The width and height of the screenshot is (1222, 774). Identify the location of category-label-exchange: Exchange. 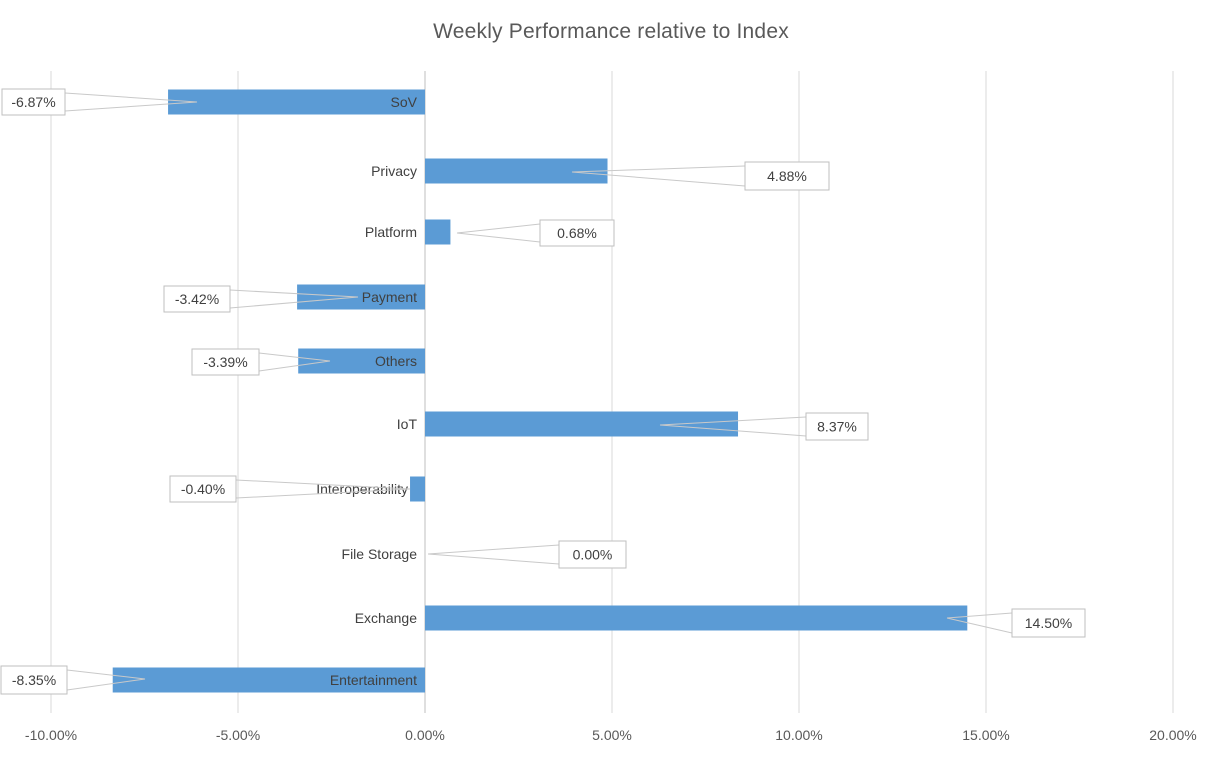
(386, 618).